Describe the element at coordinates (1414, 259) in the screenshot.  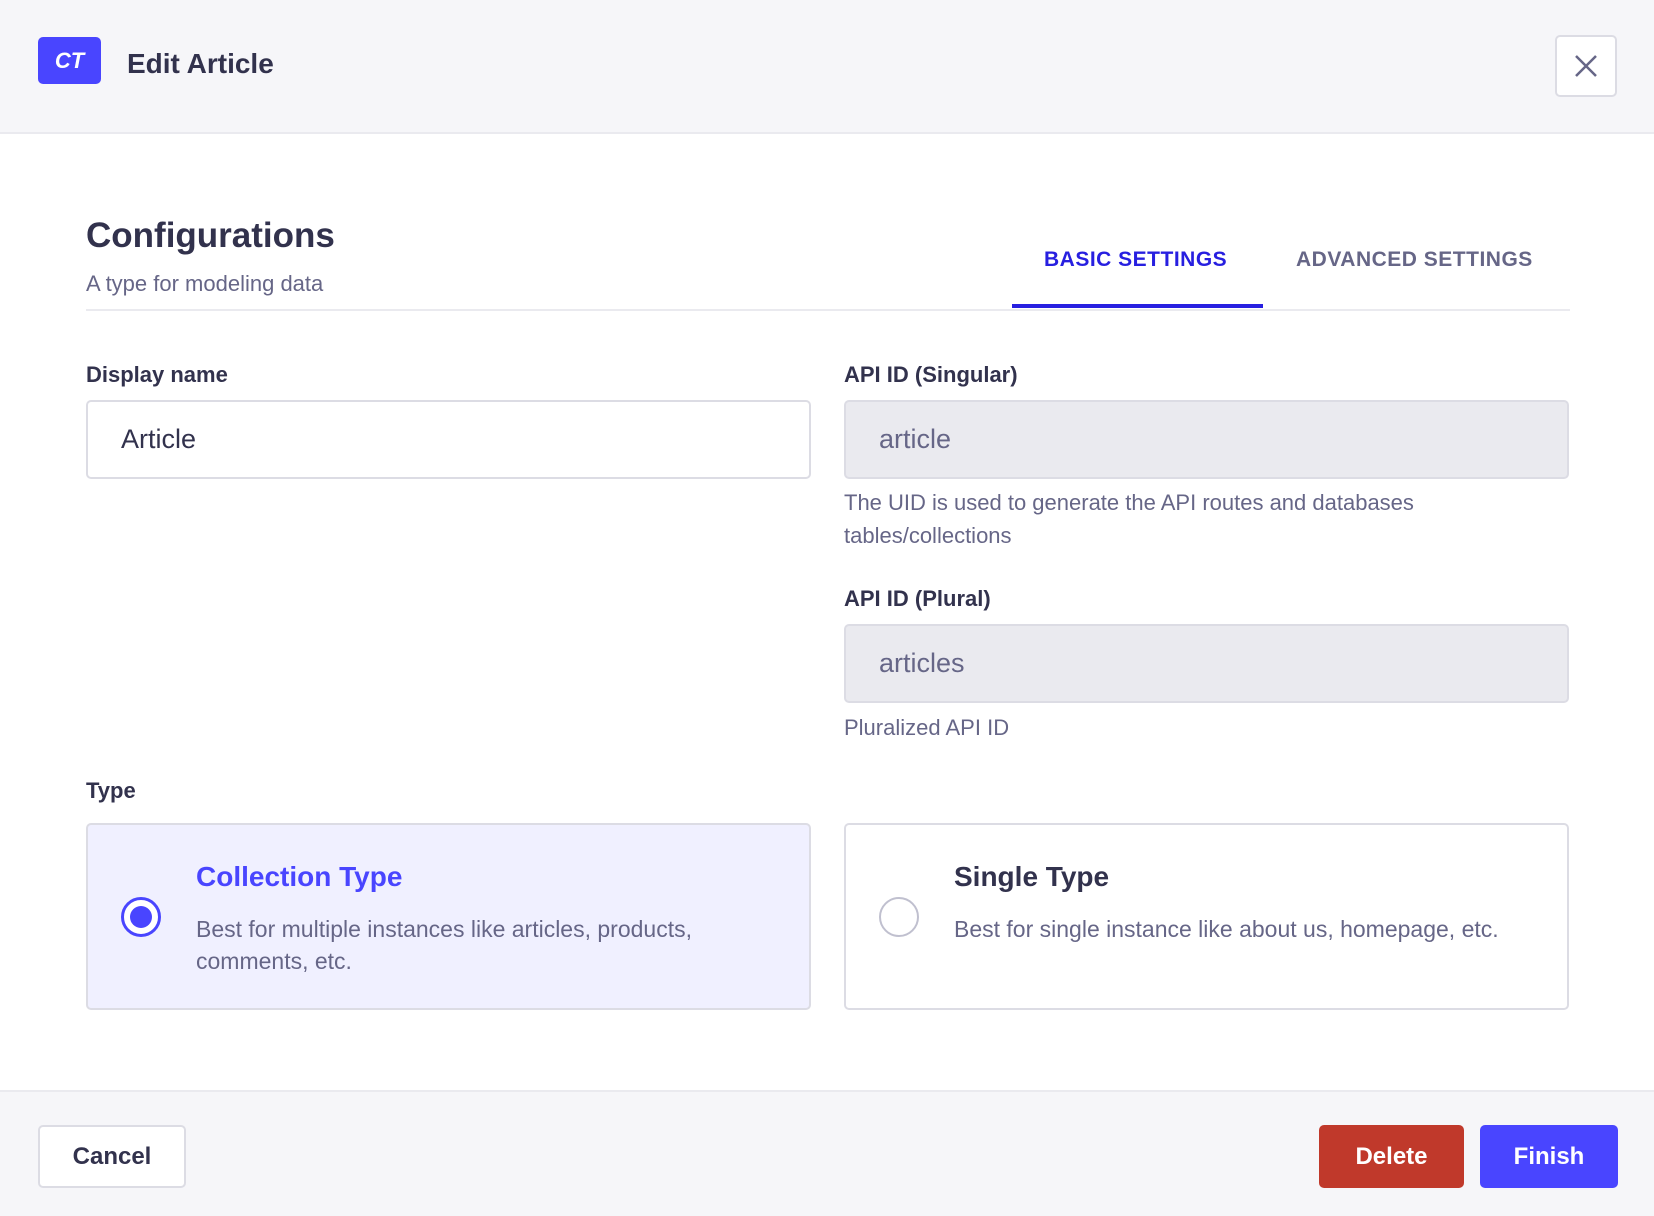
I see `tab-advanced-settings: ADVANCED SETTINGS` at that location.